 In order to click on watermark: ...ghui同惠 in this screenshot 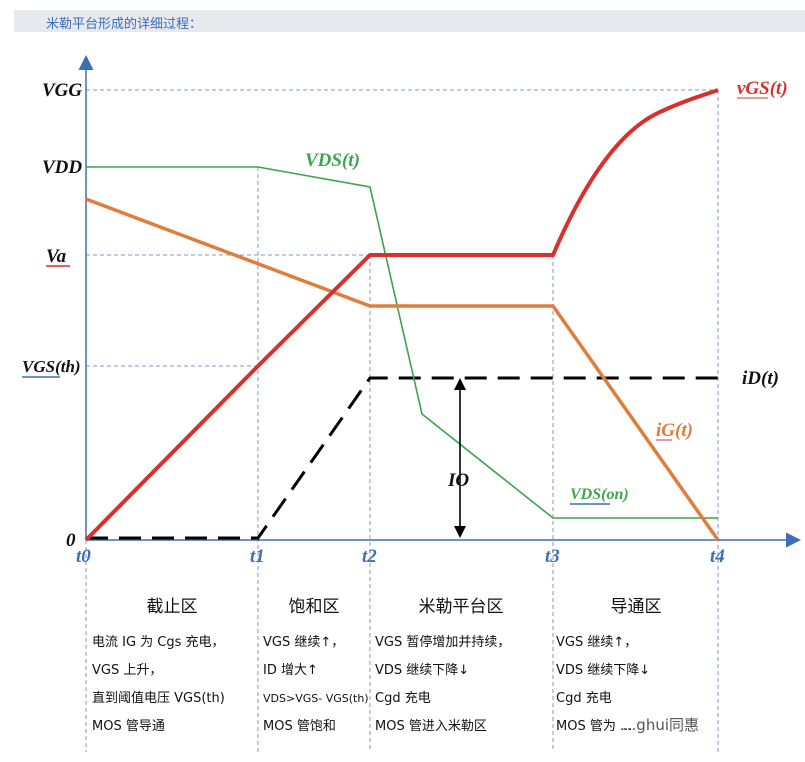, I will do `click(661, 725)`.